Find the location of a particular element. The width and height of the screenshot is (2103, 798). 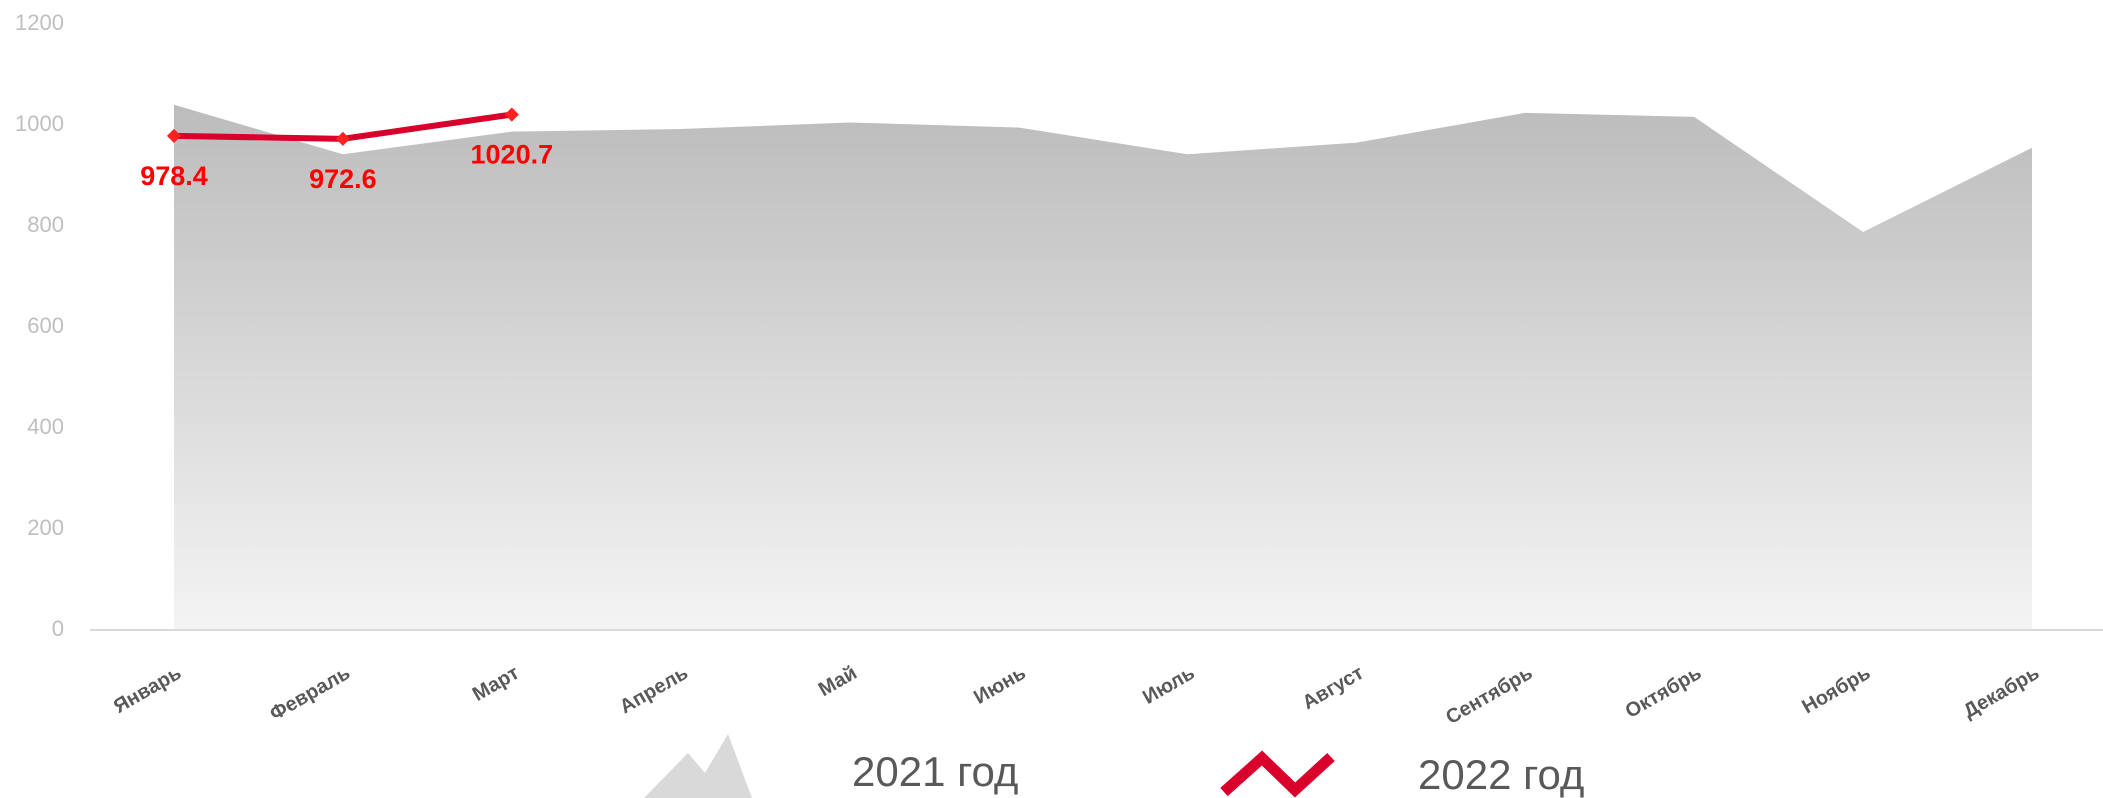

y-tick-label: 0 is located at coordinates (58, 628).